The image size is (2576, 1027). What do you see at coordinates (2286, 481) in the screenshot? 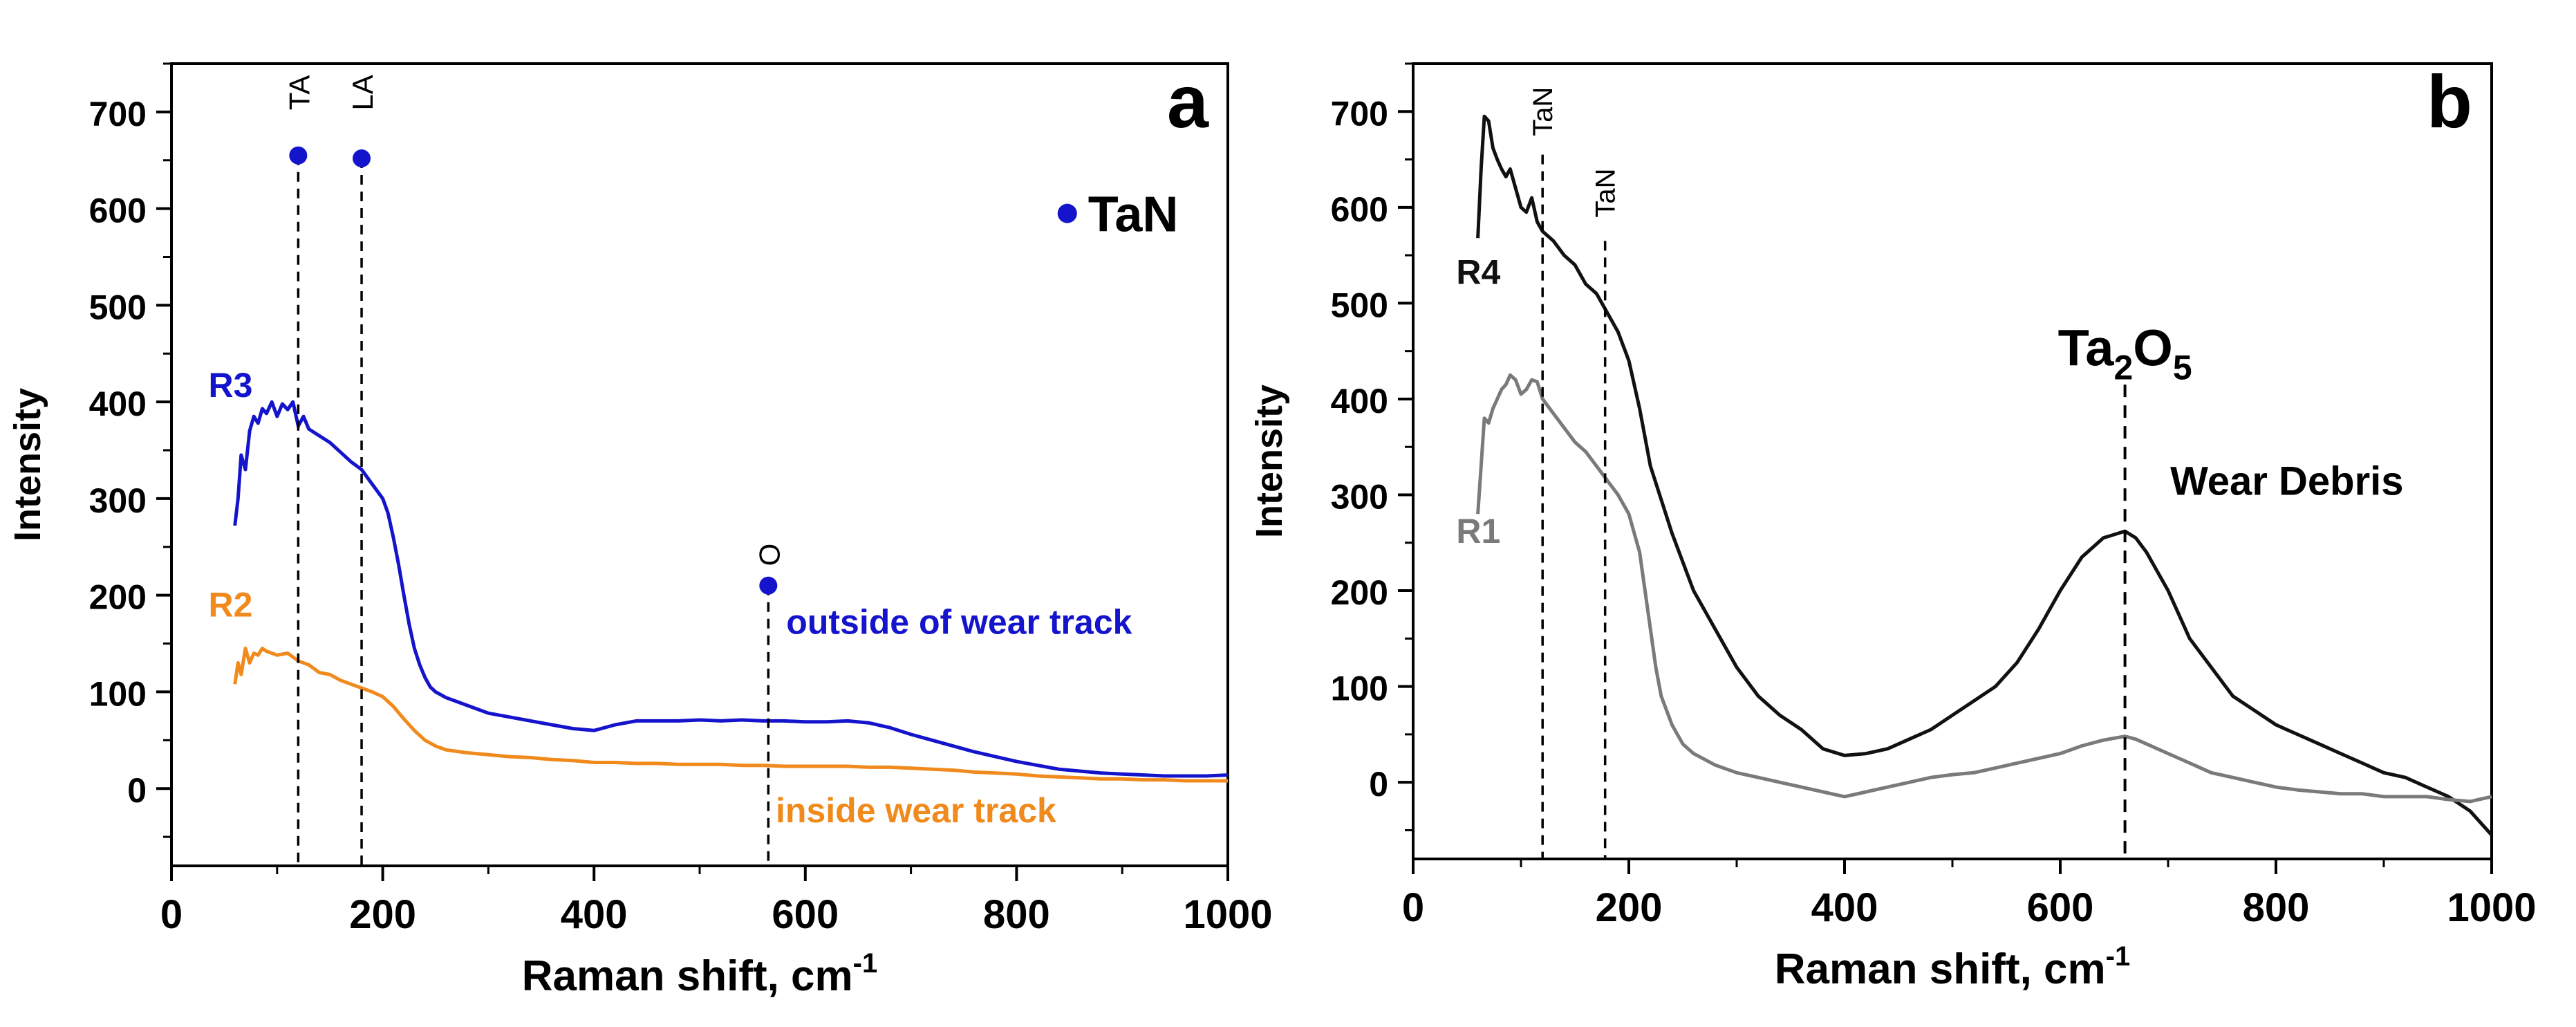
I see `wear-debris-label: Wear Debris` at bounding box center [2286, 481].